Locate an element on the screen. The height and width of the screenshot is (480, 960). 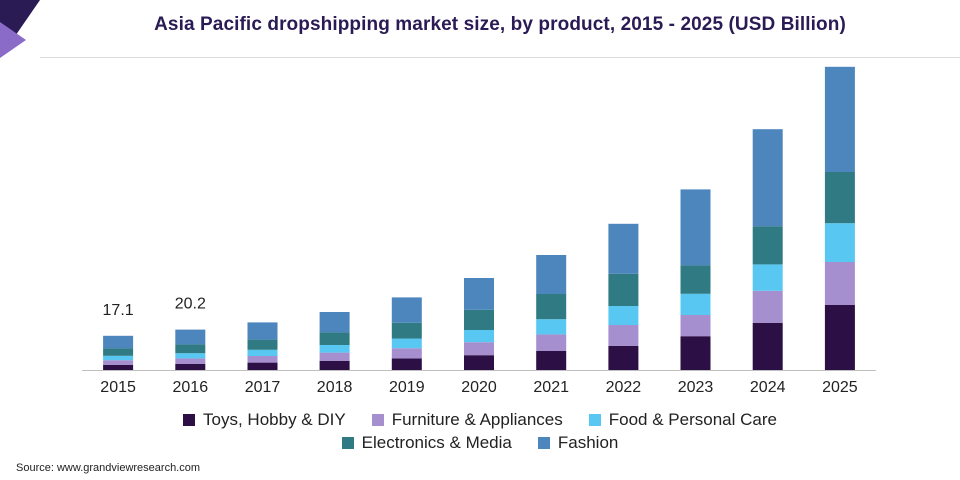
legend-label-furniture: Furniture & Appliances is located at coordinates (477, 419).